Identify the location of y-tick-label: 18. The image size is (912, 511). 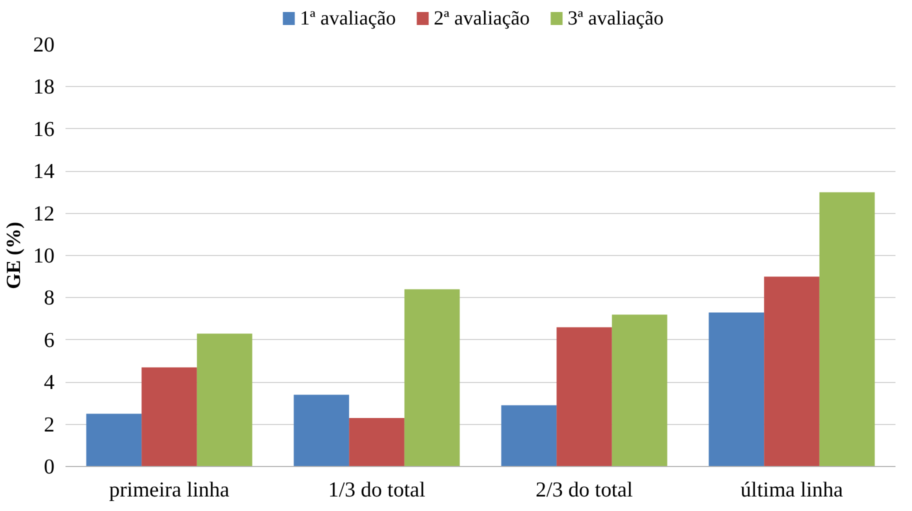
(43, 86).